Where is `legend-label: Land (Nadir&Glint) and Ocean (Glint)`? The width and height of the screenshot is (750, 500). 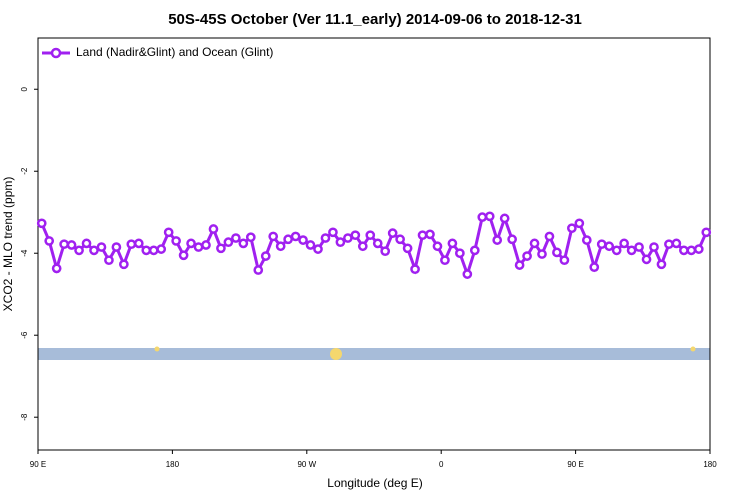
legend-label: Land (Nadir&Glint) and Ocean (Glint) is located at coordinates (174, 52).